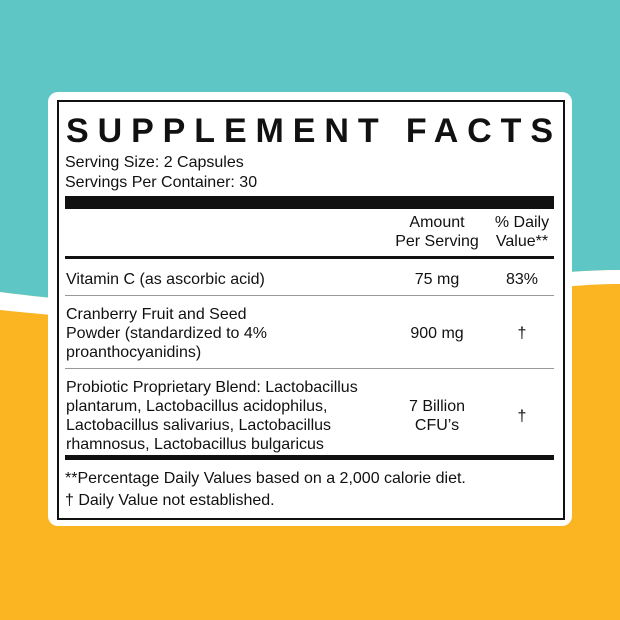  I want to click on nutrient-name: proanthocyanidins), so click(134, 352).